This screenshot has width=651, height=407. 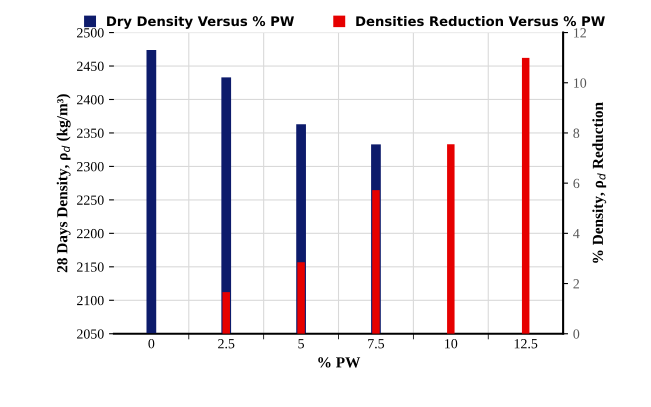 What do you see at coordinates (90, 33) in the screenshot?
I see `y-tick-label: 2500` at bounding box center [90, 33].